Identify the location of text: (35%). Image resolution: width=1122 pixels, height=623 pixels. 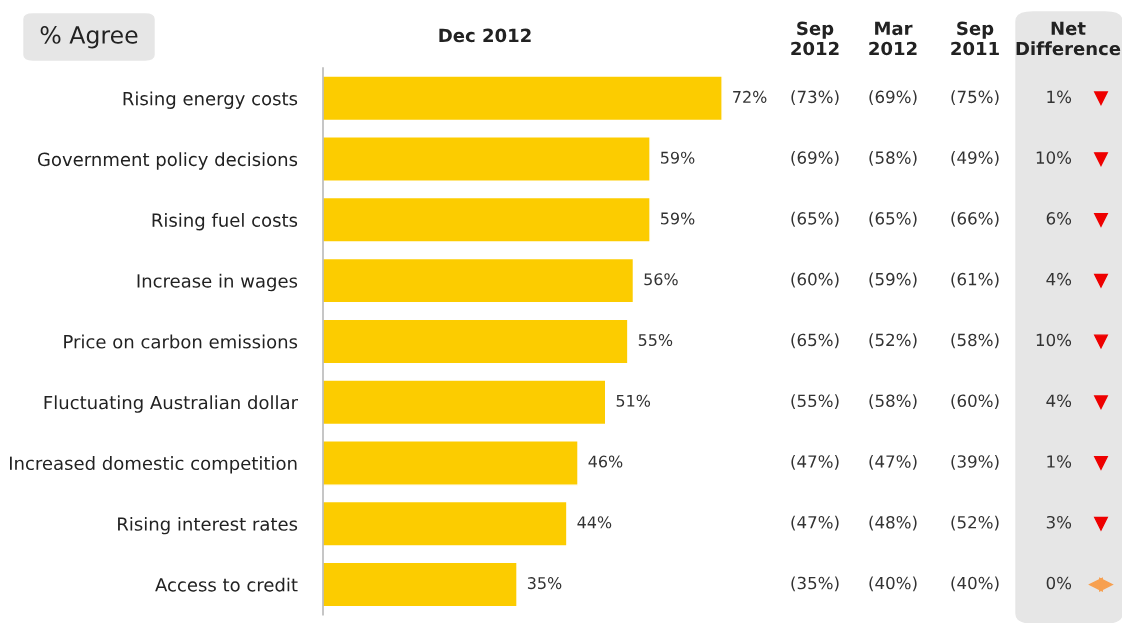
(815, 584).